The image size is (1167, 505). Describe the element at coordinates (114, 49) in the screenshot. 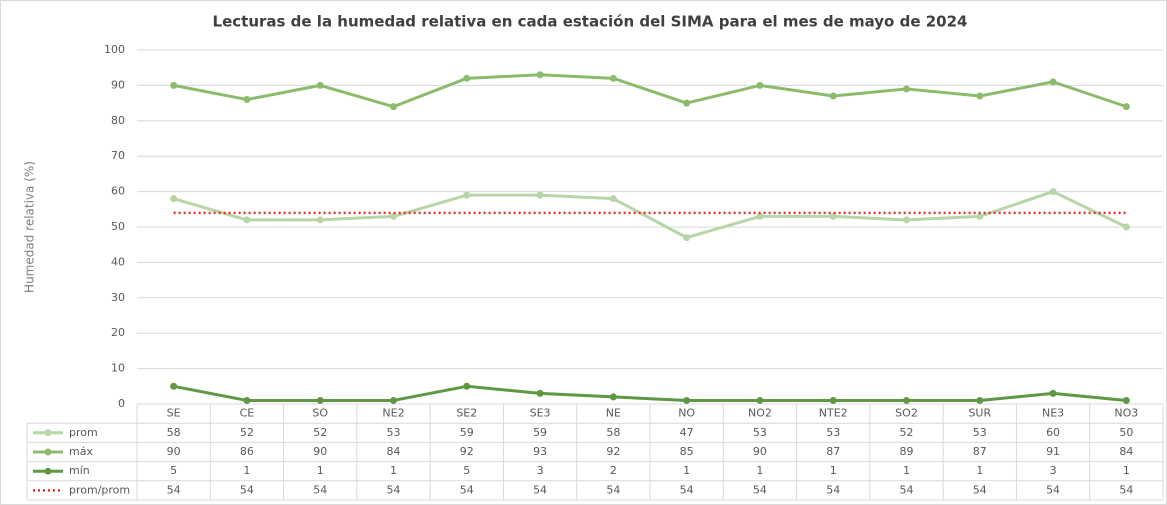

I see `y-tick-label: 100` at that location.